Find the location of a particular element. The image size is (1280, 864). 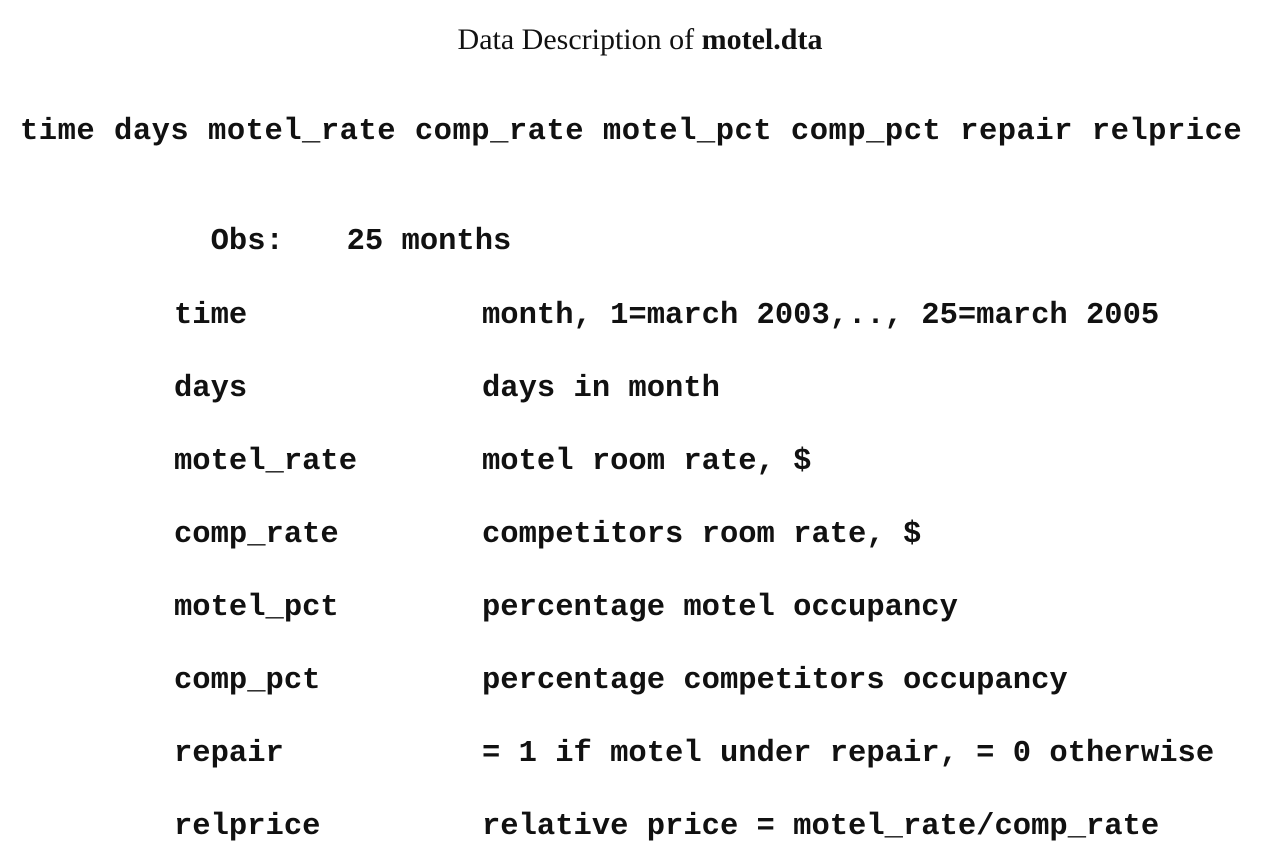

variable-description: days in month is located at coordinates (601, 389).